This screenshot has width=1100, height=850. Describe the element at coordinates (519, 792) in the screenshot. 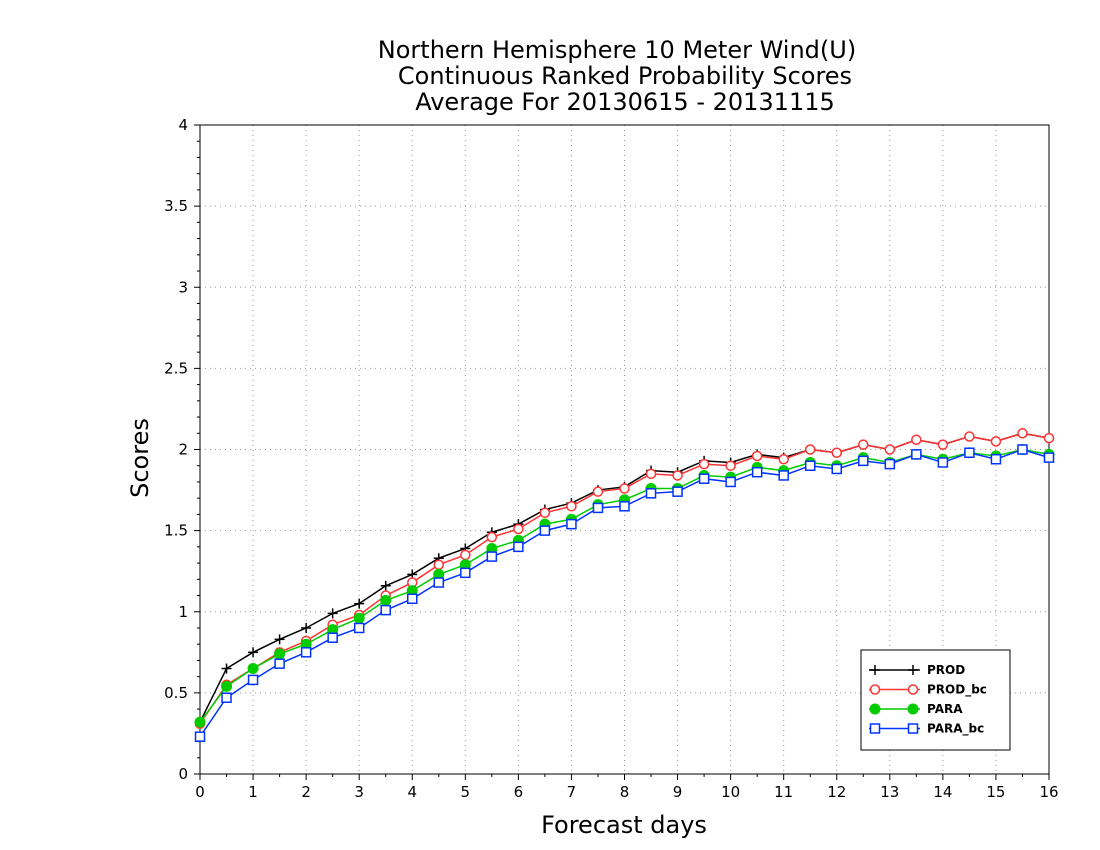

I see `x-tick-label: 6` at that location.